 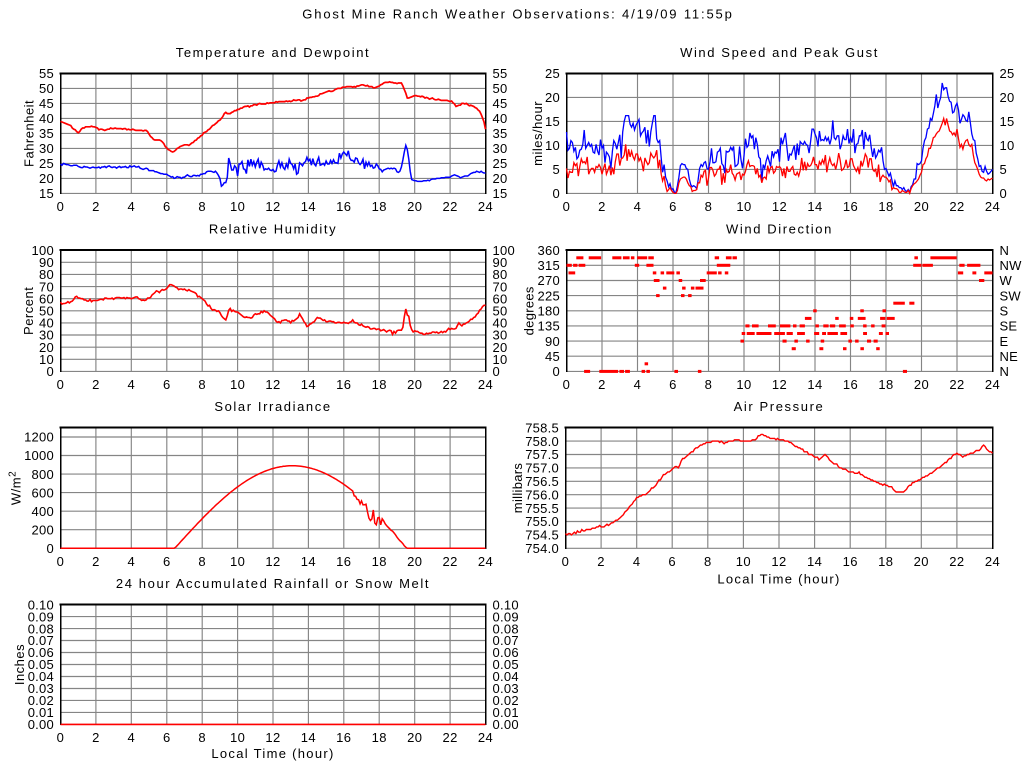 What do you see at coordinates (549, 280) in the screenshot?
I see `svg-text: 270` at bounding box center [549, 280].